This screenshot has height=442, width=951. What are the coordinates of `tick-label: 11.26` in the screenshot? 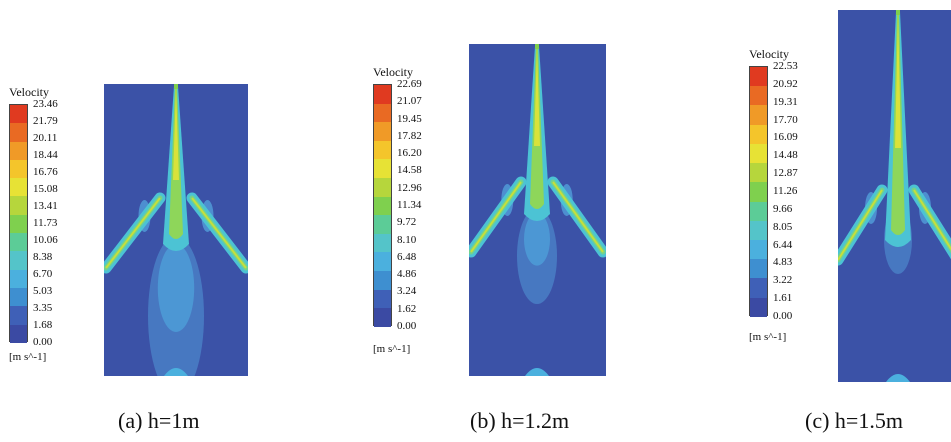 It's located at (785, 191).